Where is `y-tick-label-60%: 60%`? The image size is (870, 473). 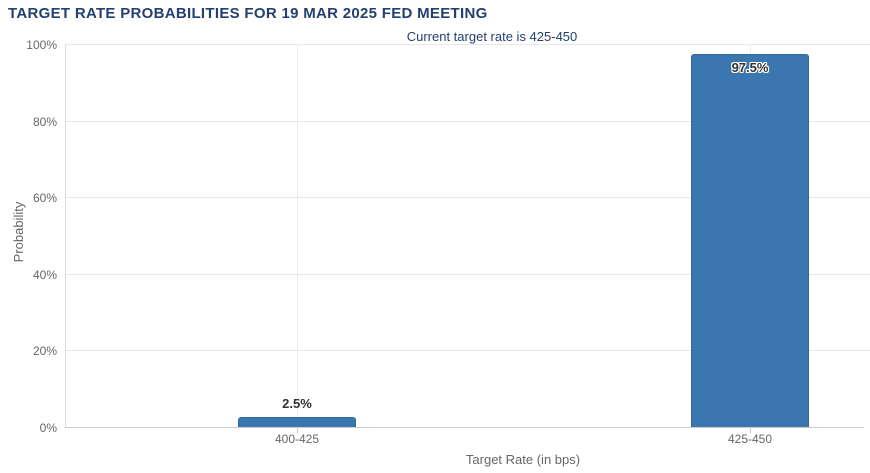 y-tick-label-60%: 60% is located at coordinates (44, 198).